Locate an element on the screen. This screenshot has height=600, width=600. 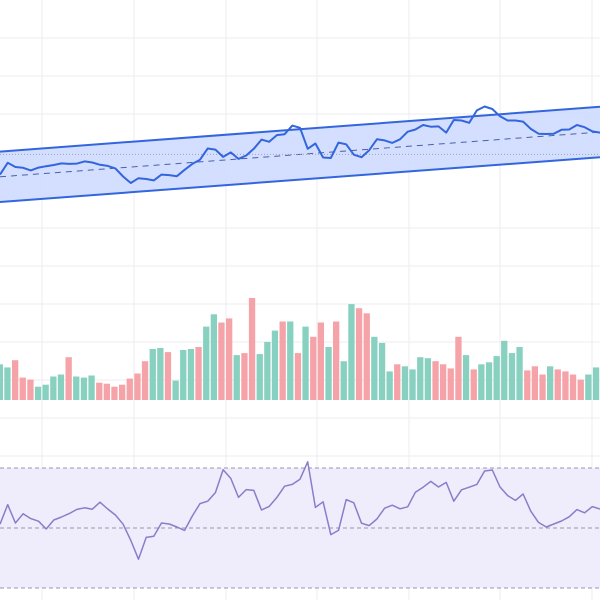
price-series-line is located at coordinates (300, 144).